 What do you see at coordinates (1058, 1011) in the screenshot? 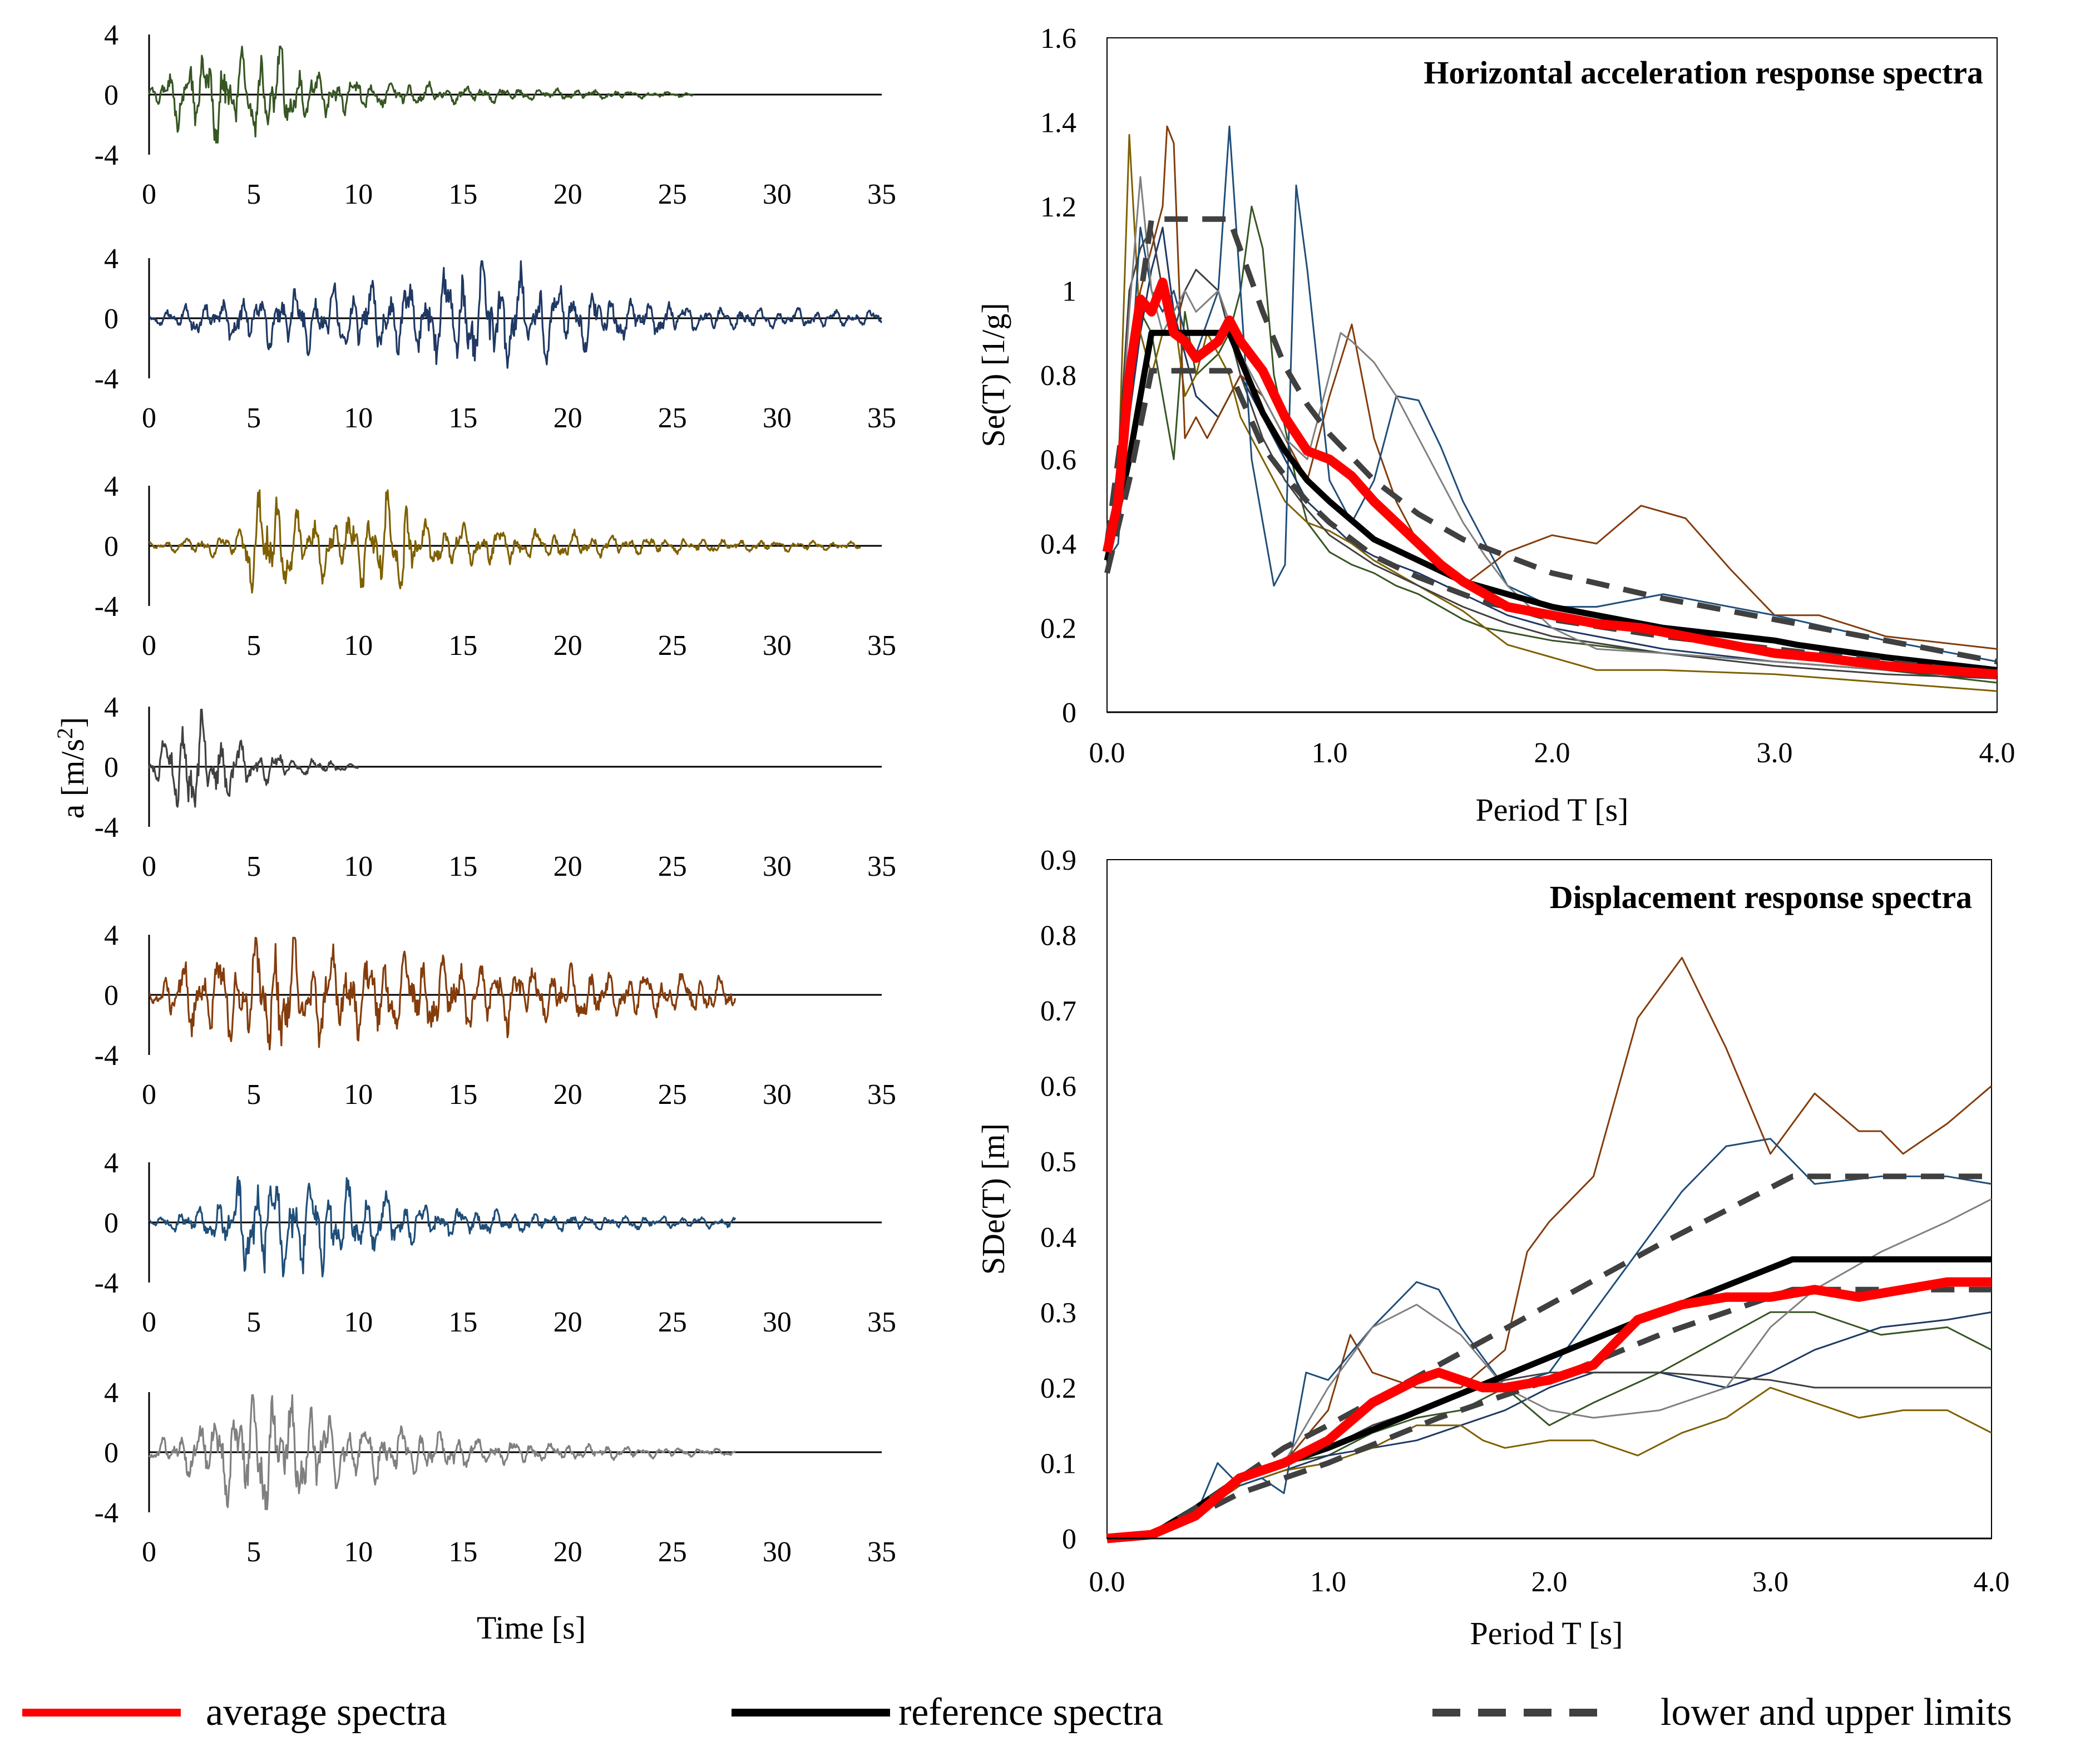
I see `y-tick-label: 0.7` at bounding box center [1058, 1011].